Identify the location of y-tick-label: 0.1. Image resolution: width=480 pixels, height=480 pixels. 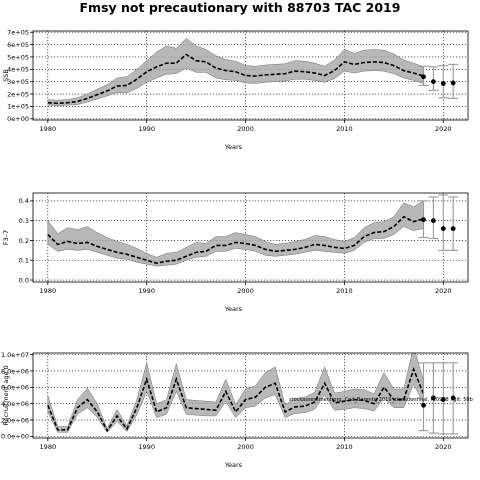
(24, 261).